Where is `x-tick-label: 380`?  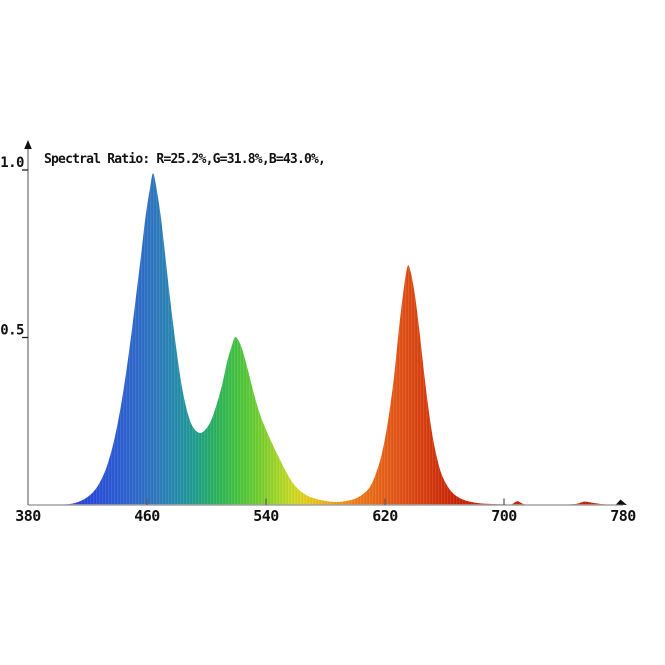 x-tick-label: 380 is located at coordinates (28, 516).